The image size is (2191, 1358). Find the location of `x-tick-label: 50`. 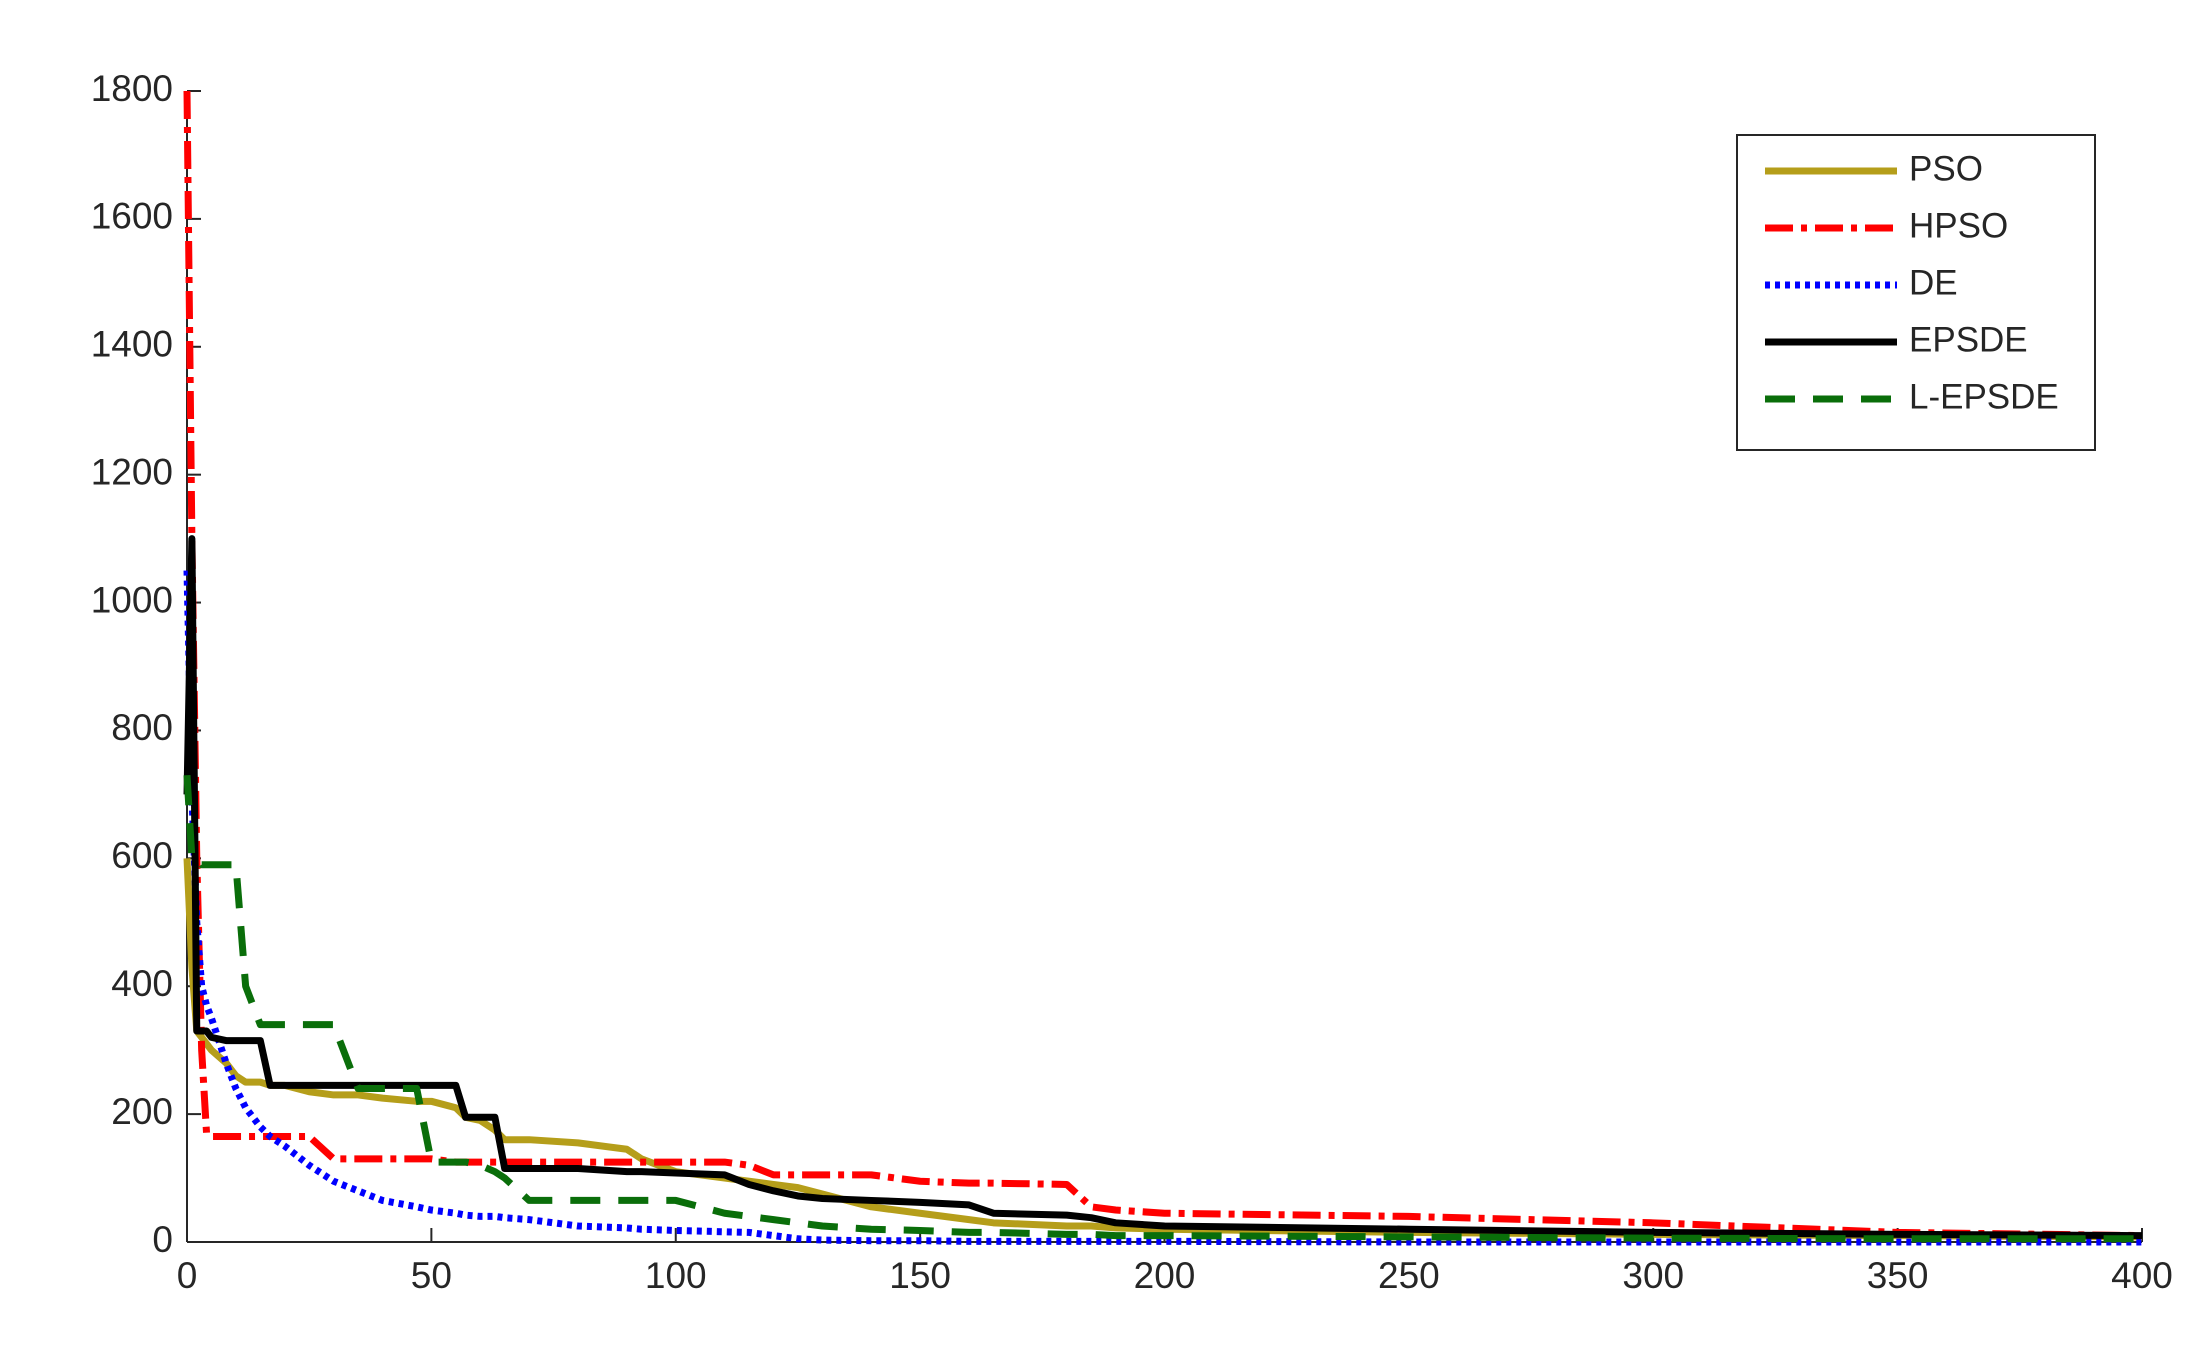

x-tick-label: 50 is located at coordinates (431, 1275).